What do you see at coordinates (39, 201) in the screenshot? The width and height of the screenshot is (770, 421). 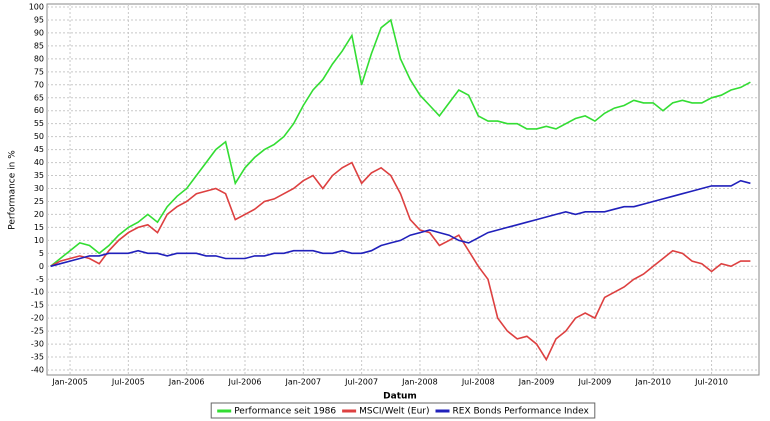 I see `y-tick-label: 25` at bounding box center [39, 201].